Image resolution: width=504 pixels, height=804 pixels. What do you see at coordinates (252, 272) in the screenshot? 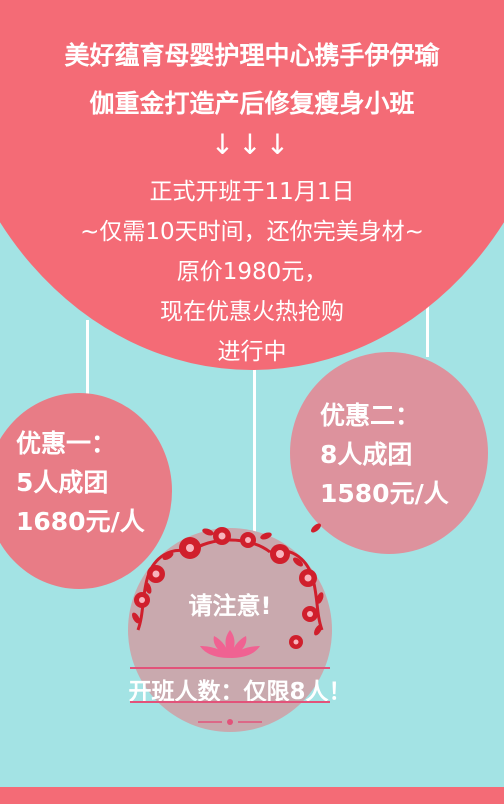
I see `original-price-text: 原价1980元，` at bounding box center [252, 272].